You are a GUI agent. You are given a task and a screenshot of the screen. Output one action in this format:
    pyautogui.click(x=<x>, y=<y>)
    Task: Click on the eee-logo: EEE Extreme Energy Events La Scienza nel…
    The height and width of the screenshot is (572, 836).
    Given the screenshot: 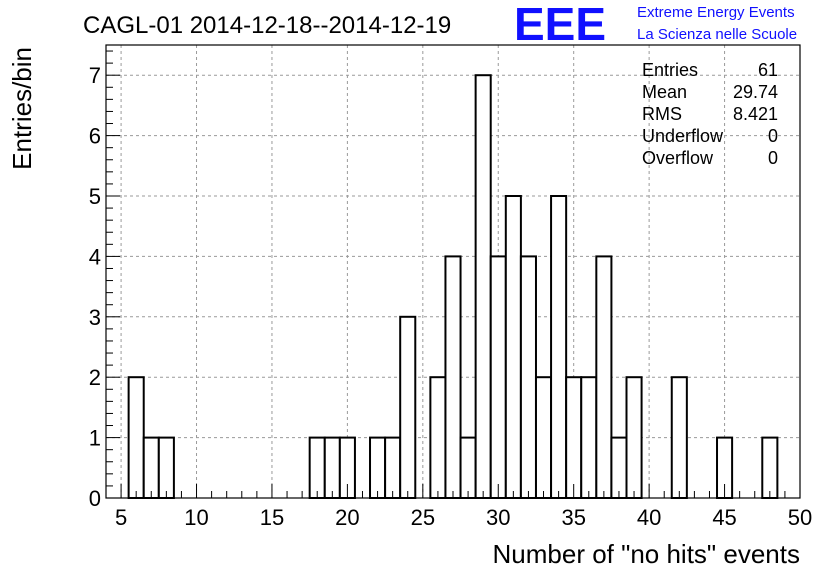 What is the action you would take?
    pyautogui.click(x=655, y=25)
    